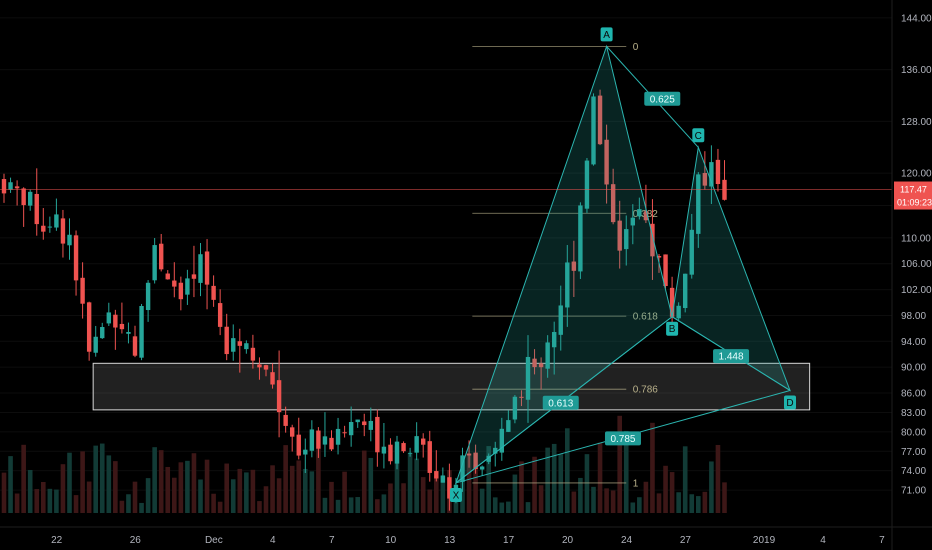 This screenshot has height=550, width=932. What do you see at coordinates (916, 290) in the screenshot?
I see `price-tick-label: 102.00` at bounding box center [916, 290].